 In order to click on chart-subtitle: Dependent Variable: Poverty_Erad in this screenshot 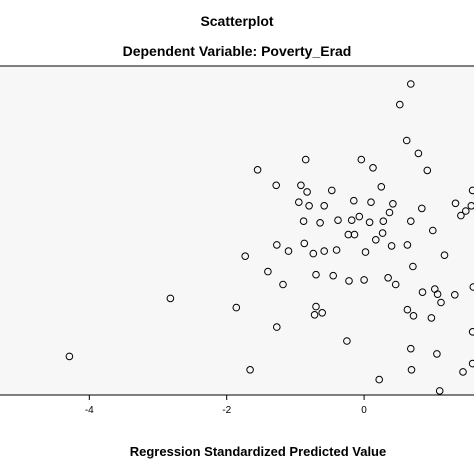, I will do `click(237, 51)`.